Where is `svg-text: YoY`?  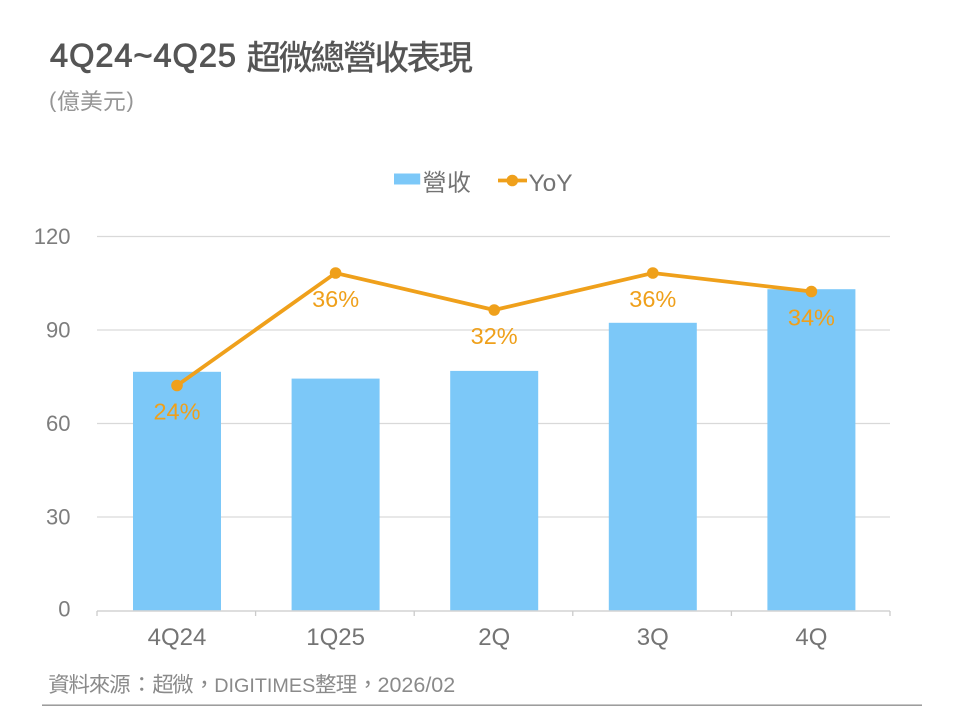 svg-text: YoY is located at coordinates (551, 183).